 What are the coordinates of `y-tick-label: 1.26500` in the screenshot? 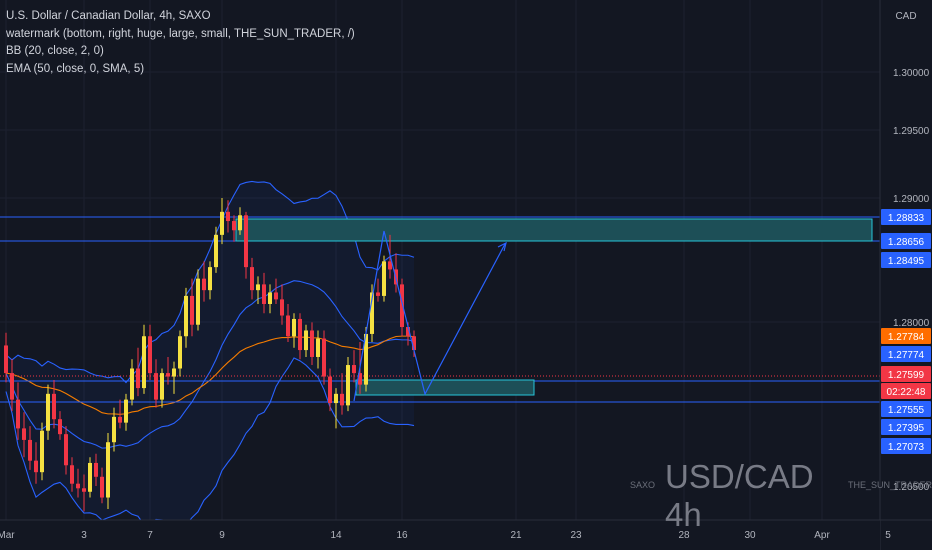 It's located at (911, 487).